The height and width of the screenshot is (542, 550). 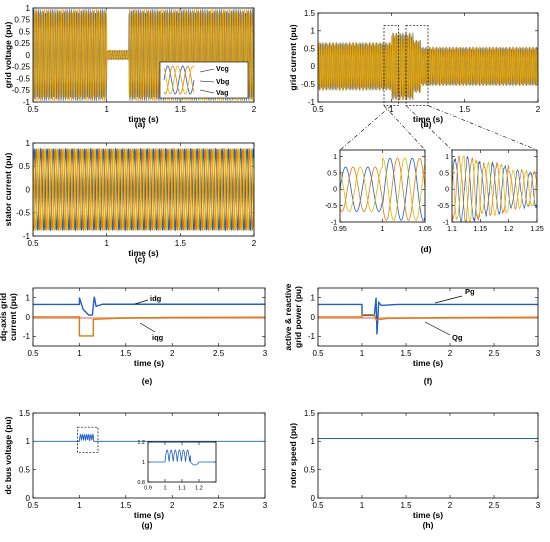 What do you see at coordinates (265, 353) in the screenshot?
I see `x-tick-label: 3` at bounding box center [265, 353].